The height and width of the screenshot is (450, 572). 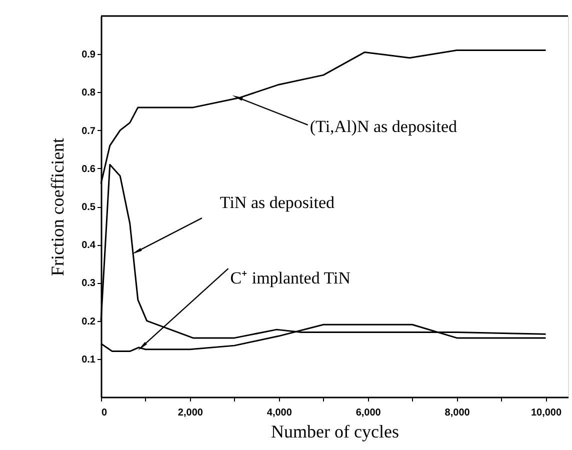 I want to click on y-tick-label: 0.1, so click(x=89, y=360).